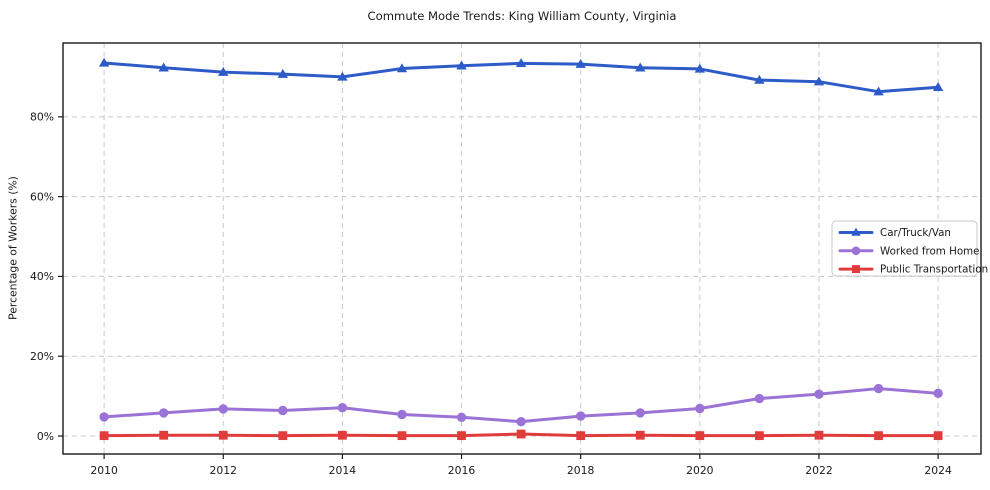 The image size is (990, 490). What do you see at coordinates (42, 356) in the screenshot?
I see `y-tick-label: 20%` at bounding box center [42, 356].